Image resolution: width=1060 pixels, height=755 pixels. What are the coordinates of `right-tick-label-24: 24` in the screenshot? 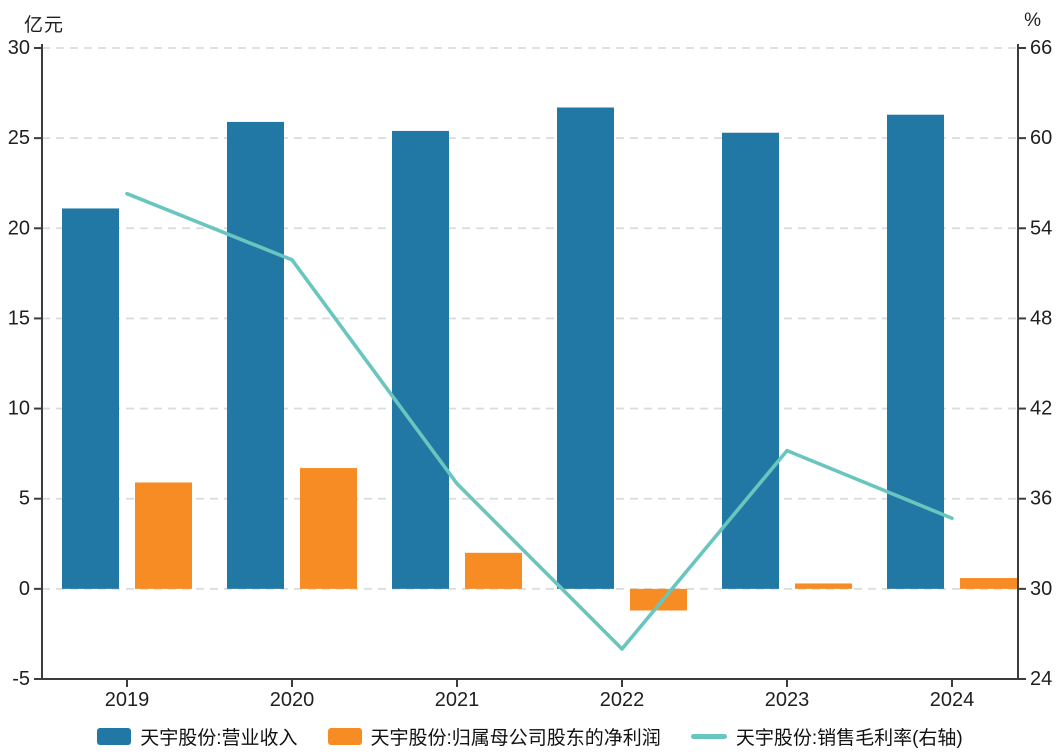 It's located at (1041, 679).